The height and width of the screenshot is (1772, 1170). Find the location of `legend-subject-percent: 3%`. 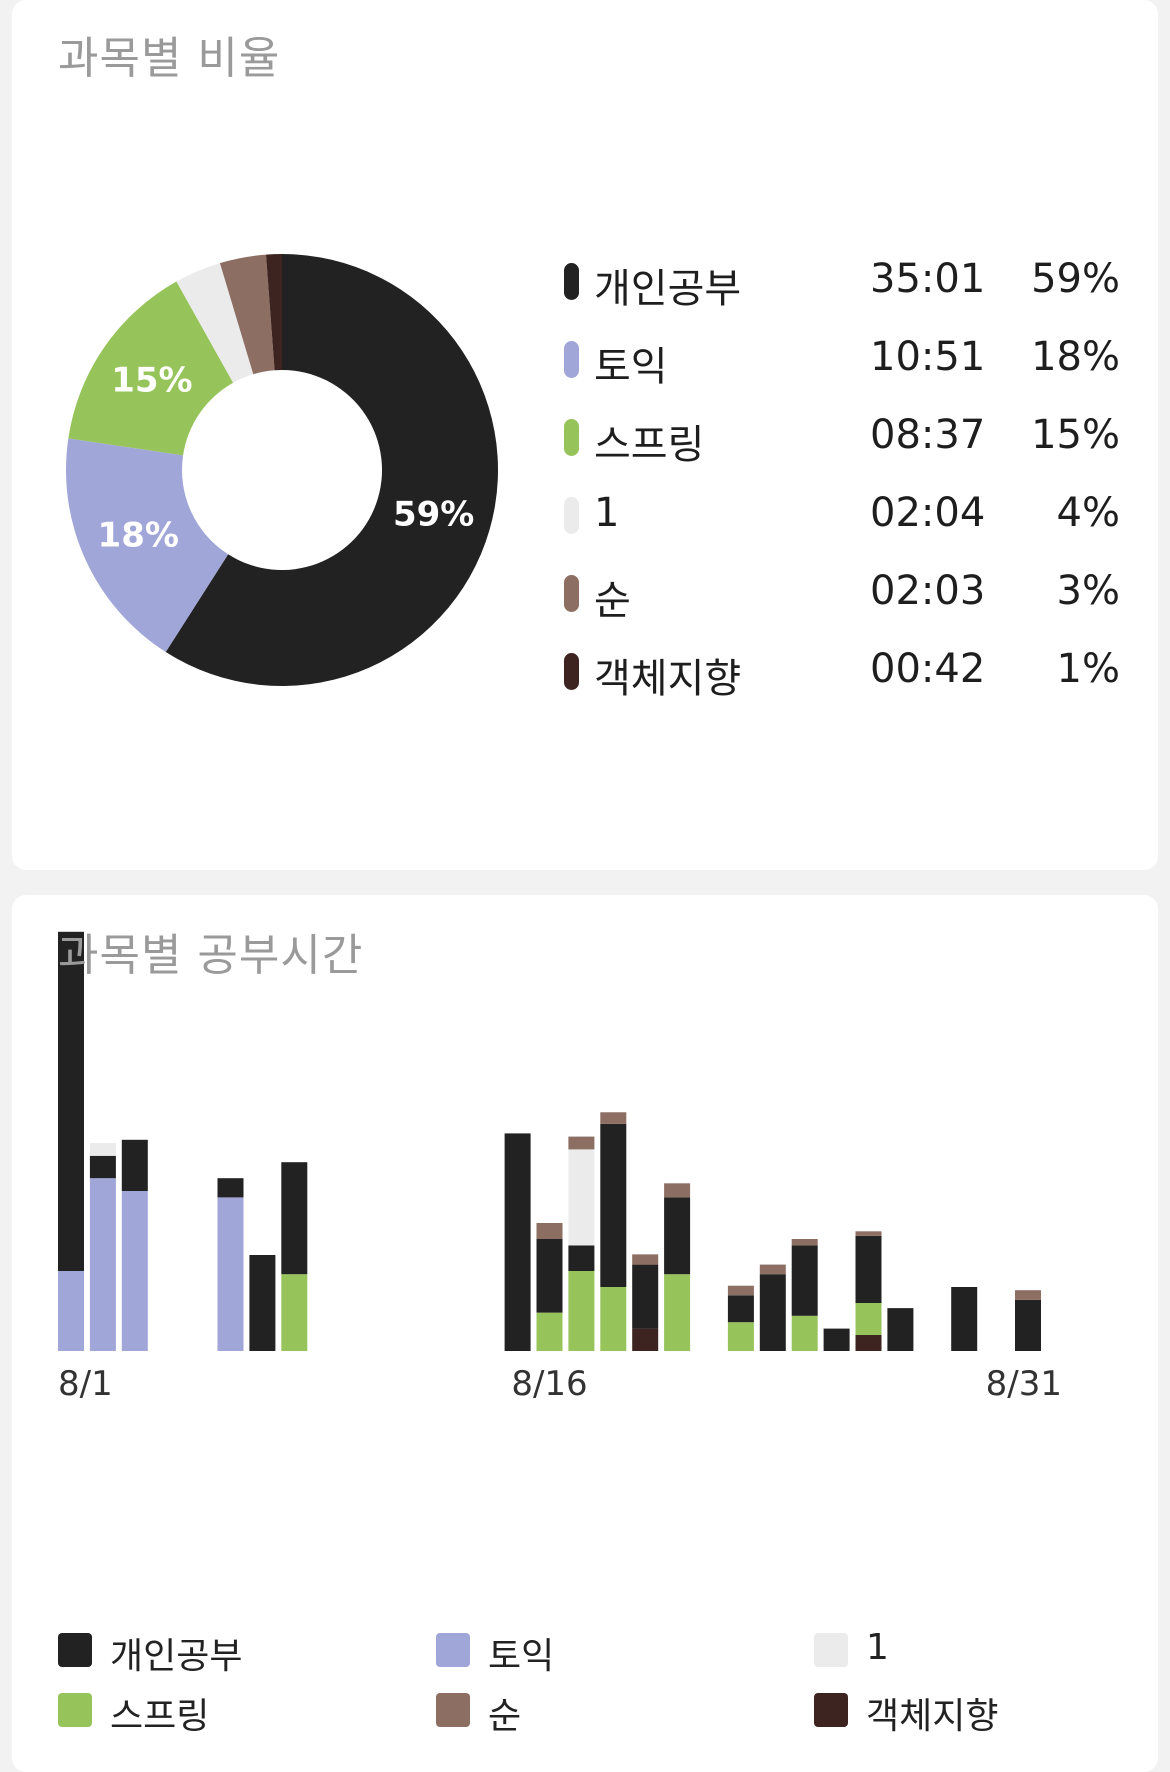

legend-subject-percent: 3% is located at coordinates (1088, 591).